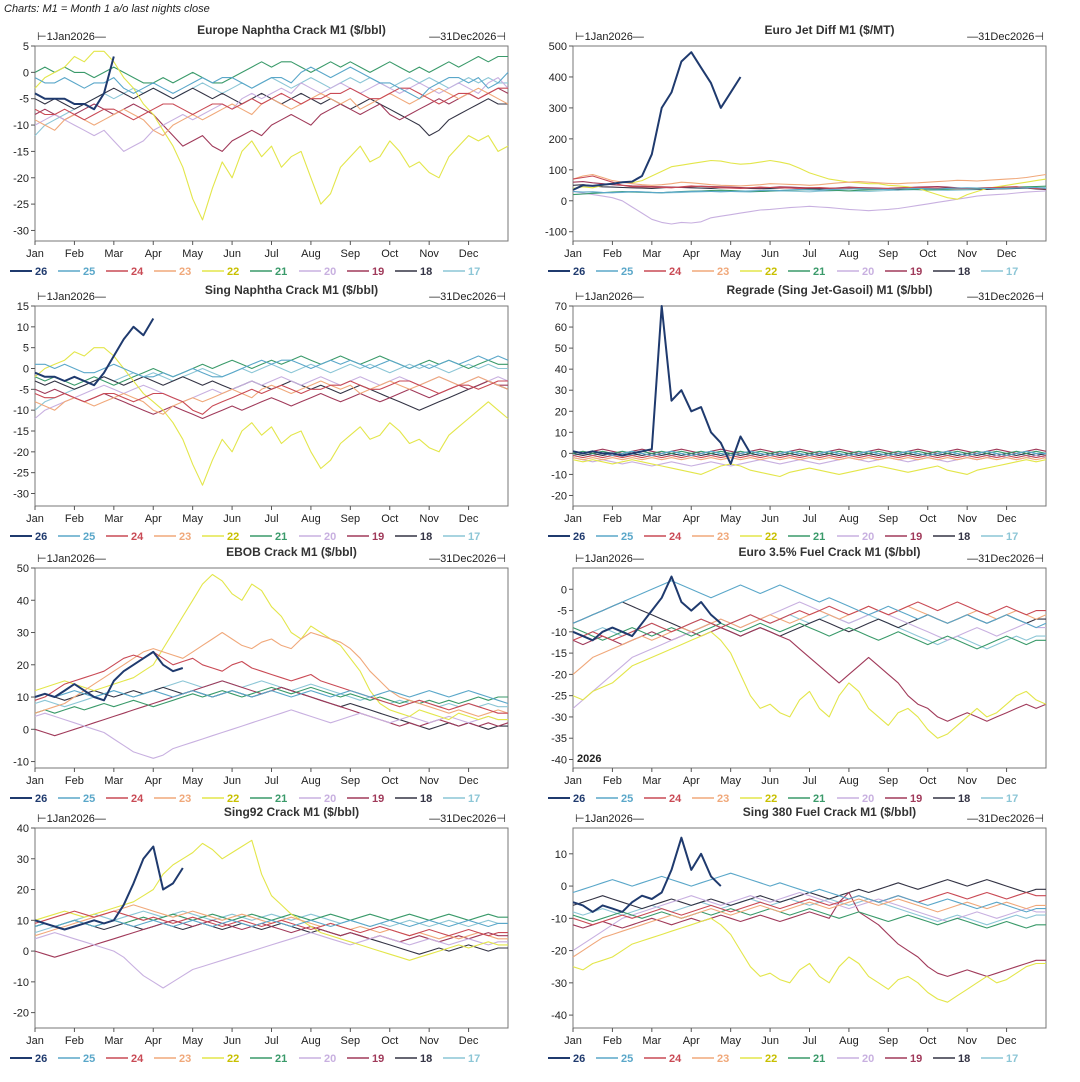 The width and height of the screenshot is (1080, 1082). I want to click on y-tick-label: 5, so click(26, 47).